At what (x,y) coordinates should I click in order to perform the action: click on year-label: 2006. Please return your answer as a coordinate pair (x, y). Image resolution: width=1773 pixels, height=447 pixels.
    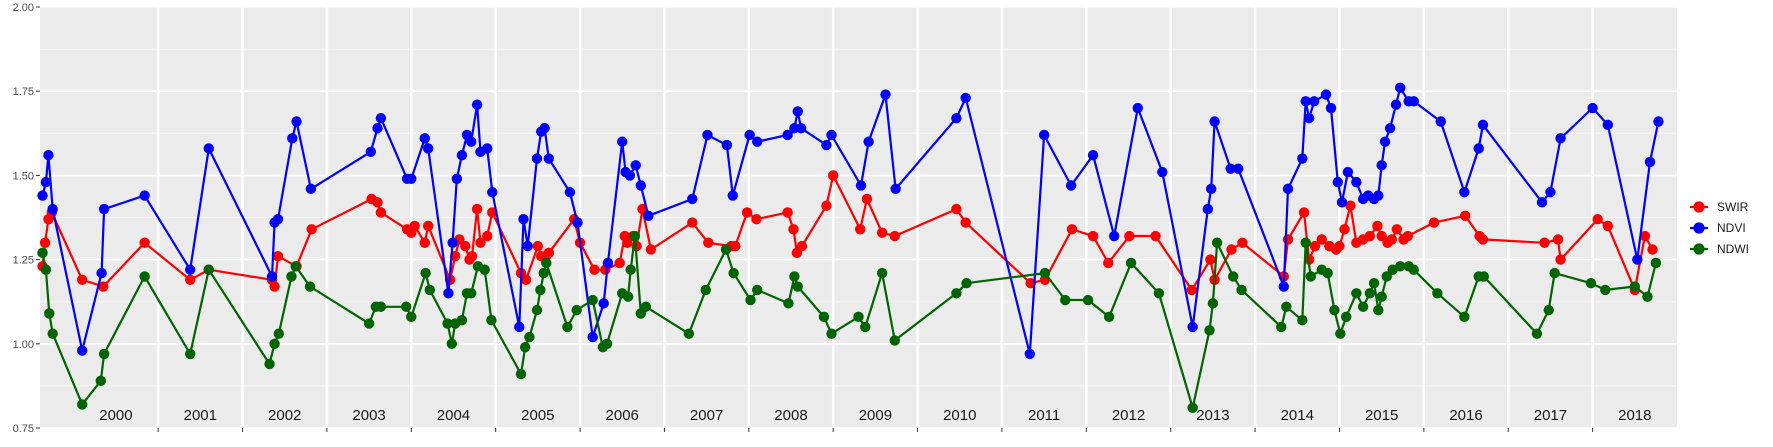
    Looking at the image, I should click on (622, 415).